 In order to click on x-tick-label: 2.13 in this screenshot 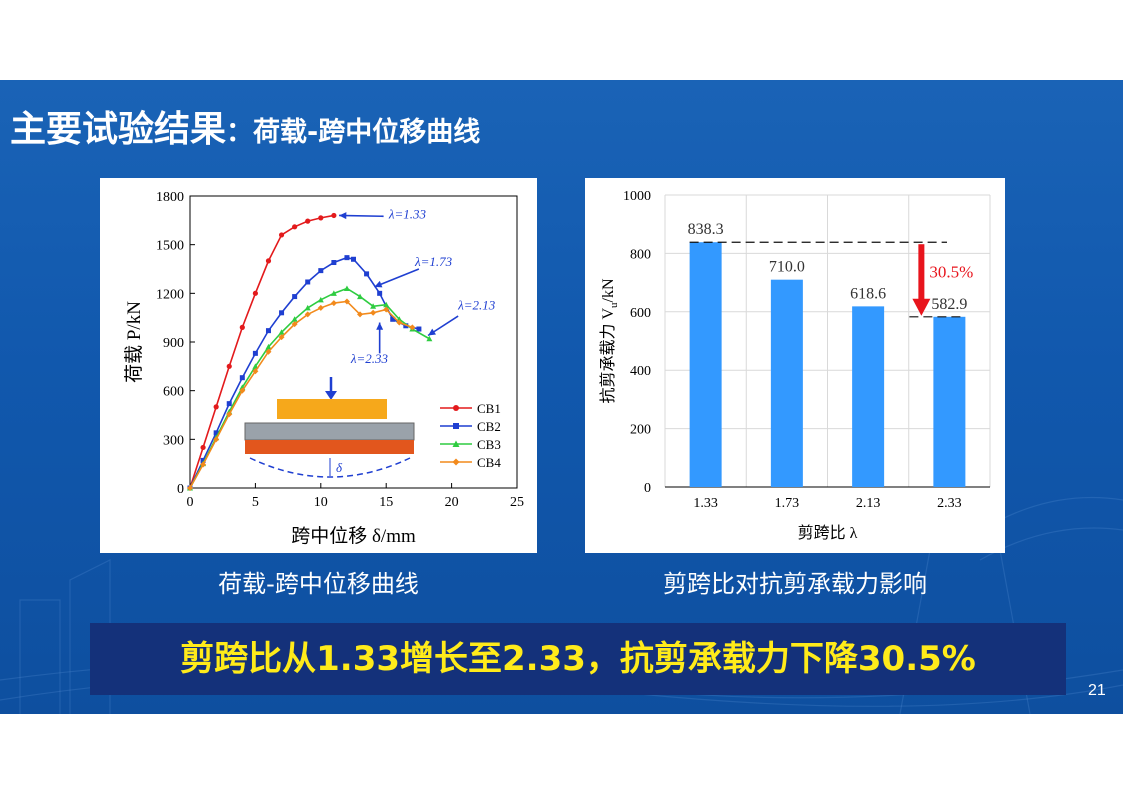, I will do `click(868, 503)`.